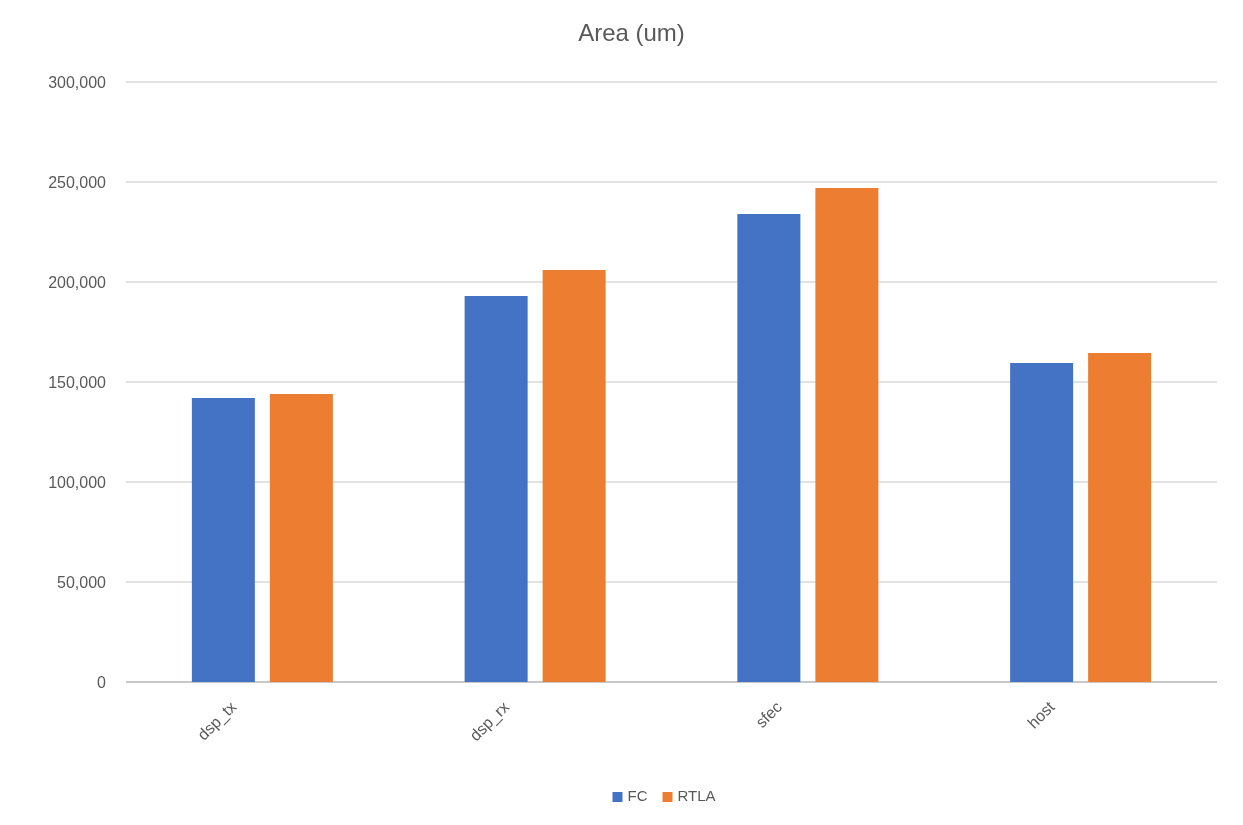 The height and width of the screenshot is (825, 1243). I want to click on y-tick-label: 50,000, so click(82, 582).